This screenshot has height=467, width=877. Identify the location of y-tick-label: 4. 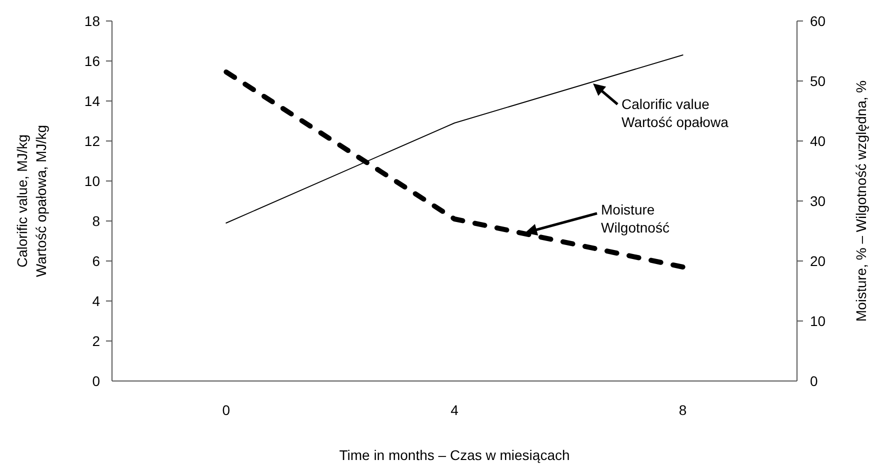
(96, 300).